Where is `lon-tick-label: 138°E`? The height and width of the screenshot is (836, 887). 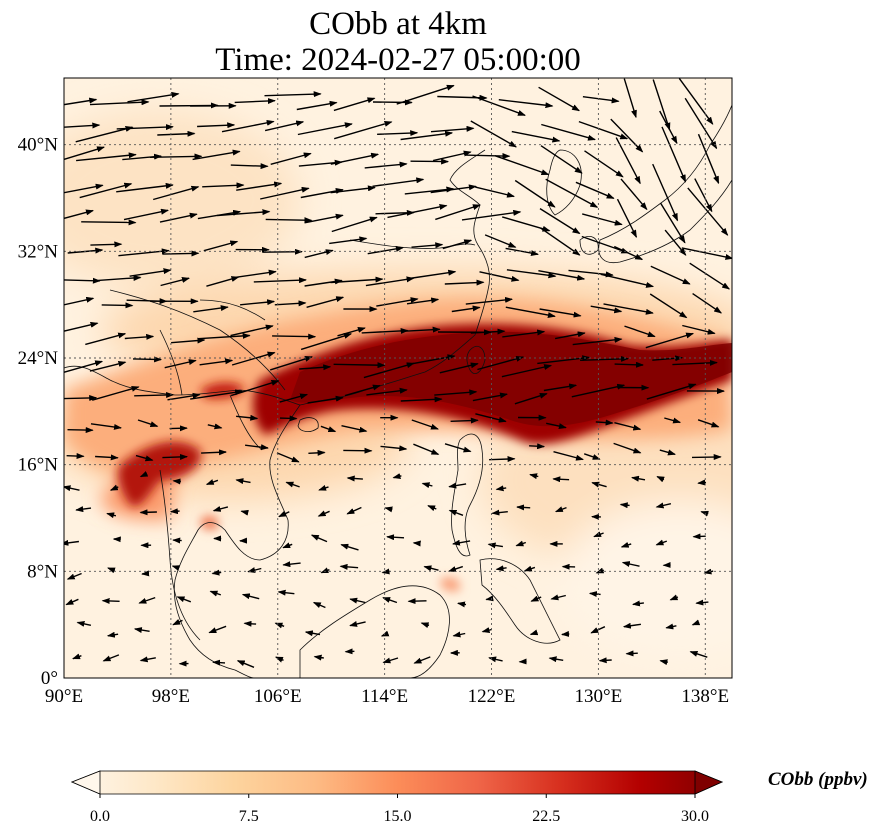
lon-tick-label: 138°E is located at coordinates (705, 696).